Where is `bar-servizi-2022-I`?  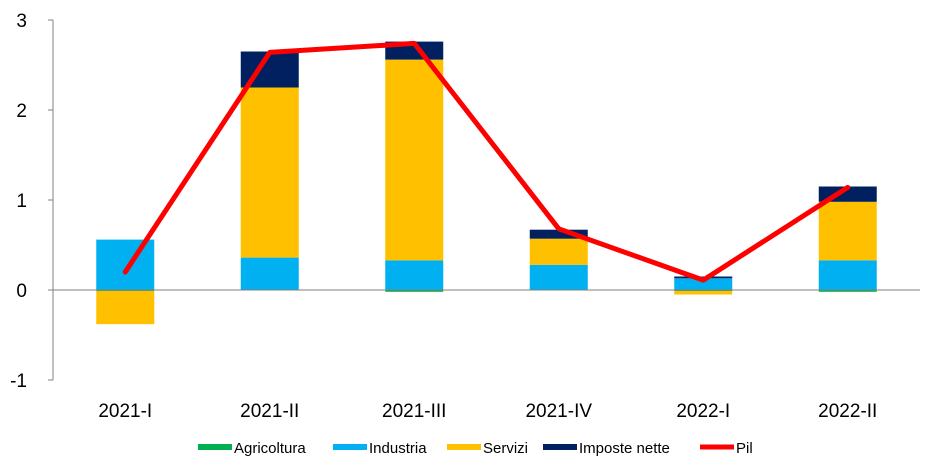
bar-servizi-2022-I is located at coordinates (703, 292).